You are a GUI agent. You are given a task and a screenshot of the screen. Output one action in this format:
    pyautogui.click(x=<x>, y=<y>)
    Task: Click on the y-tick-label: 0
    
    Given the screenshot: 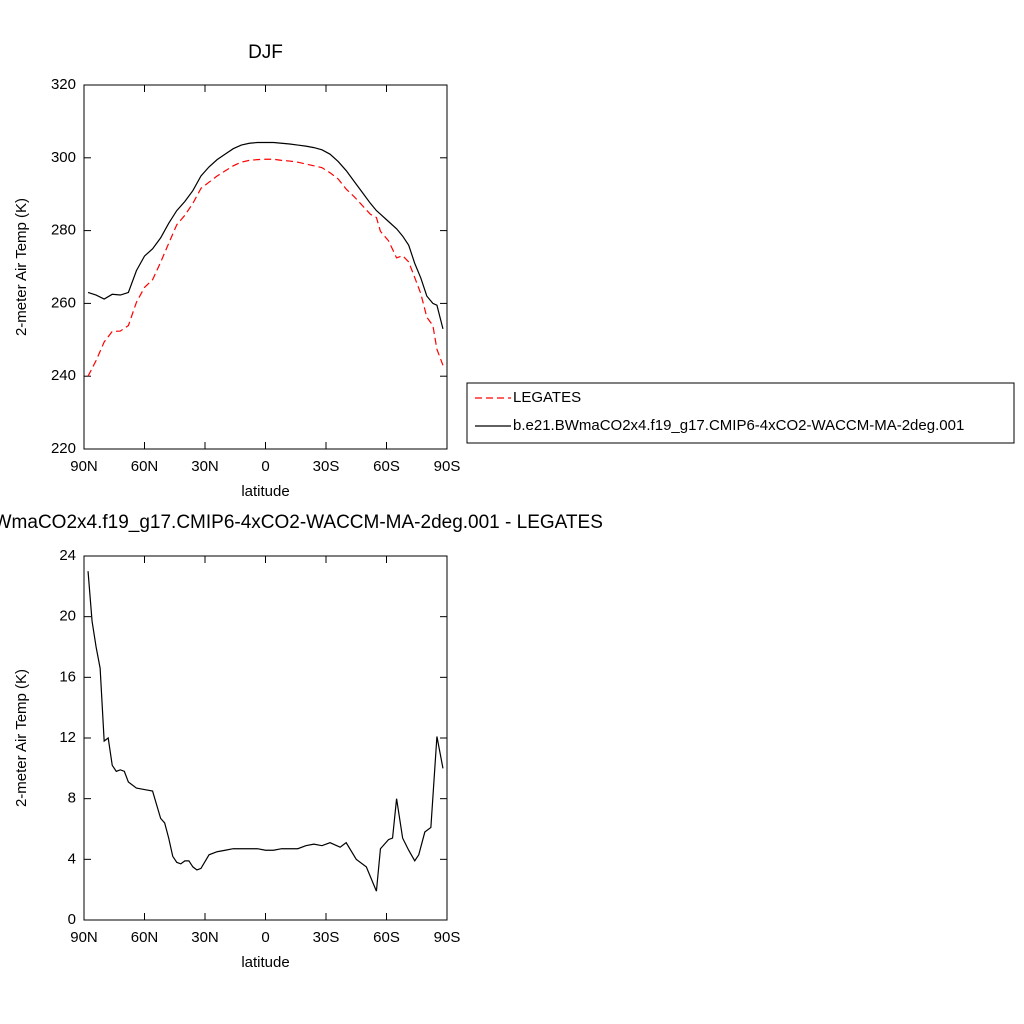 What is the action you would take?
    pyautogui.click(x=72, y=919)
    